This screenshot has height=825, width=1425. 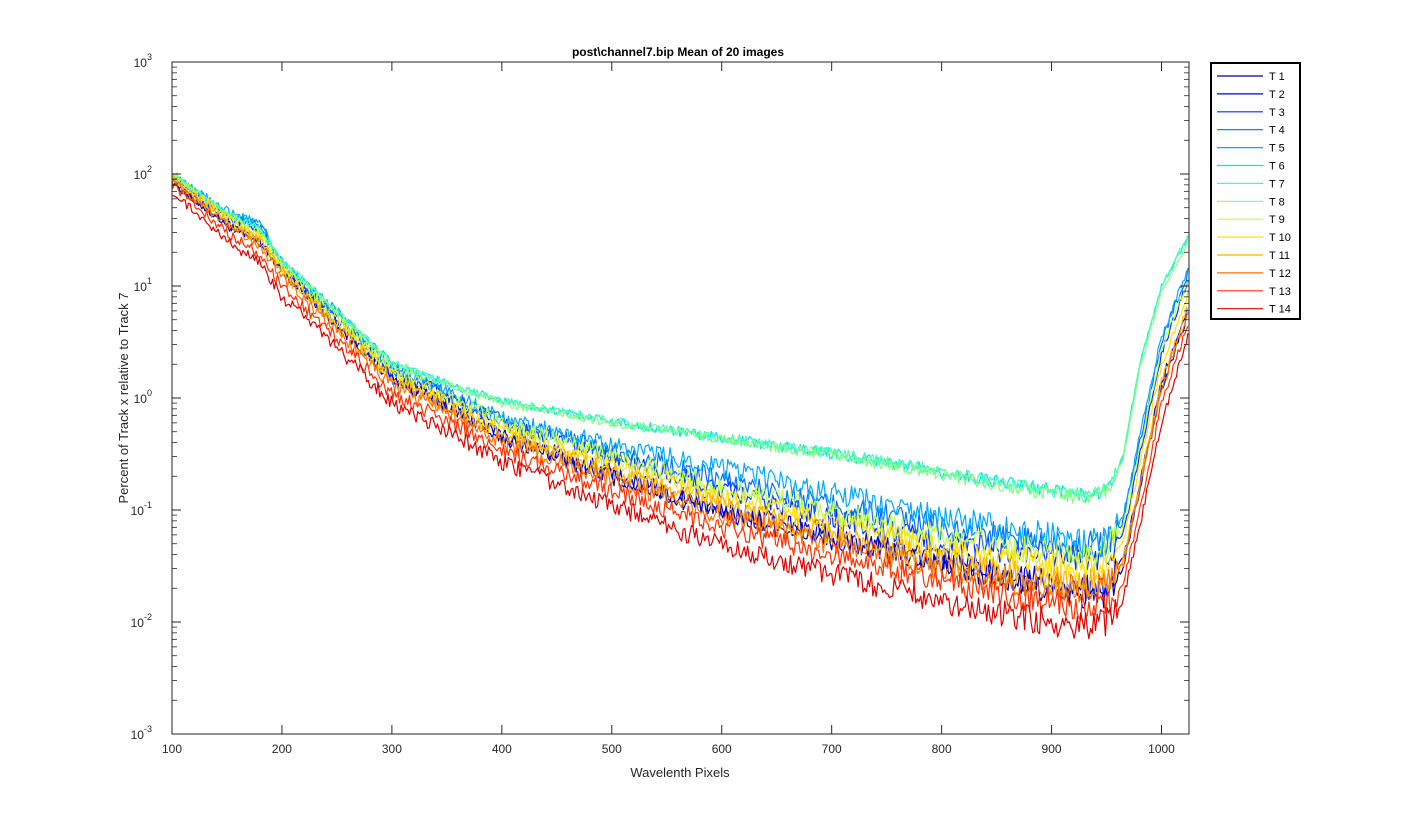 What do you see at coordinates (392, 749) in the screenshot?
I see `x-tick-label: 300` at bounding box center [392, 749].